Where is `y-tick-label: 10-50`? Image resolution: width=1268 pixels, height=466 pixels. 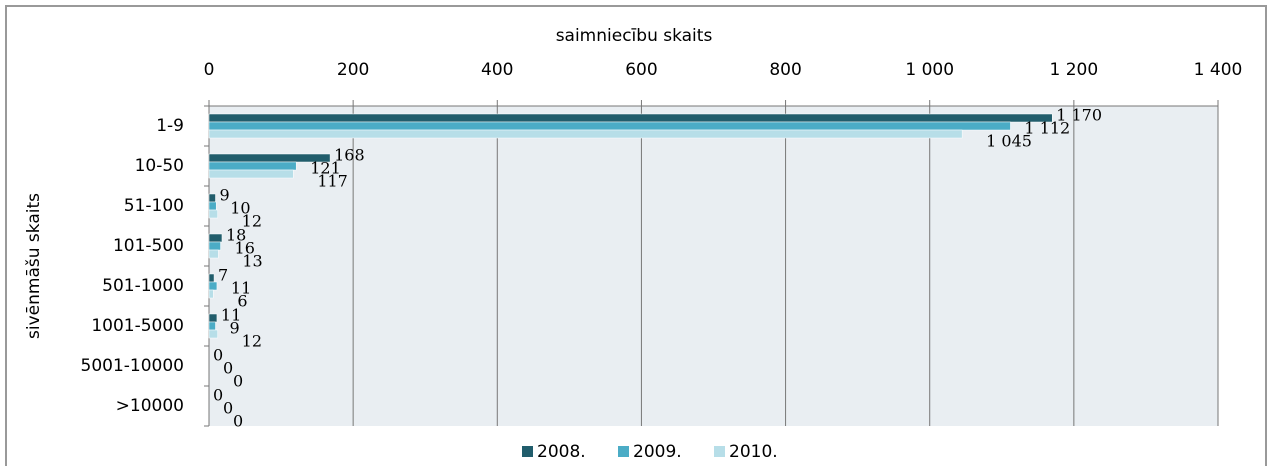
y-tick-label: 10-50 is located at coordinates (159, 166).